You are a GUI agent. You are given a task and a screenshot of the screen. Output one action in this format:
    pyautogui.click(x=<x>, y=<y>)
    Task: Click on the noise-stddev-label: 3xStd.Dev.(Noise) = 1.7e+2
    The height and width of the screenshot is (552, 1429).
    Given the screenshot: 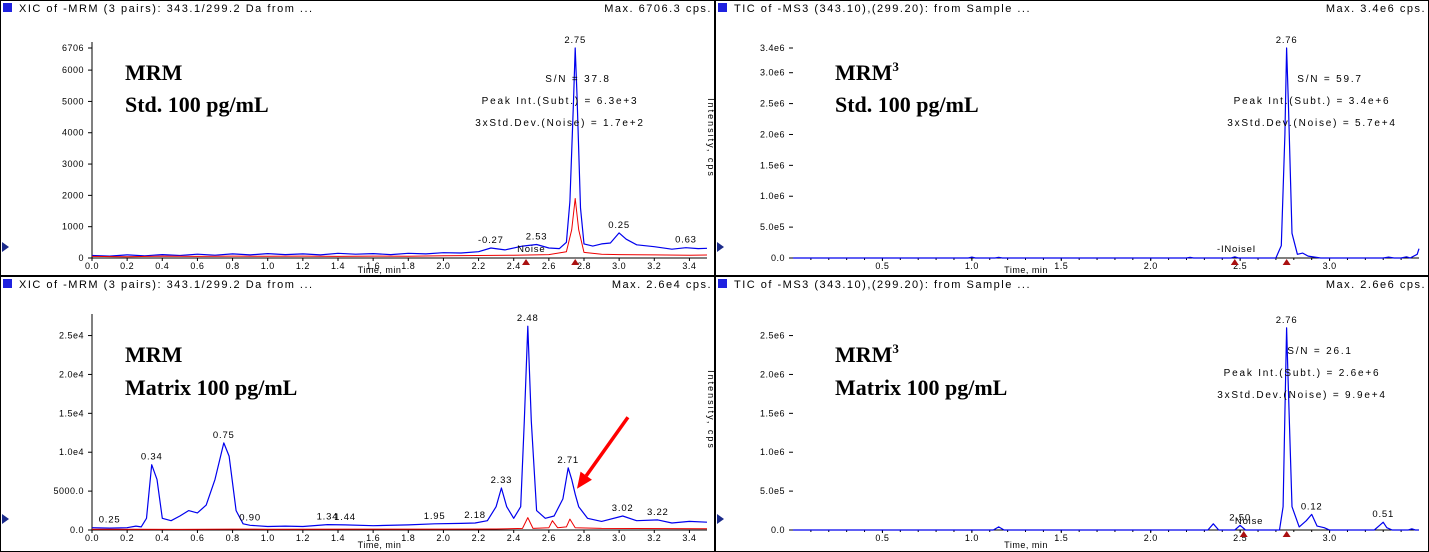 What is the action you would take?
    pyautogui.click(x=559, y=123)
    